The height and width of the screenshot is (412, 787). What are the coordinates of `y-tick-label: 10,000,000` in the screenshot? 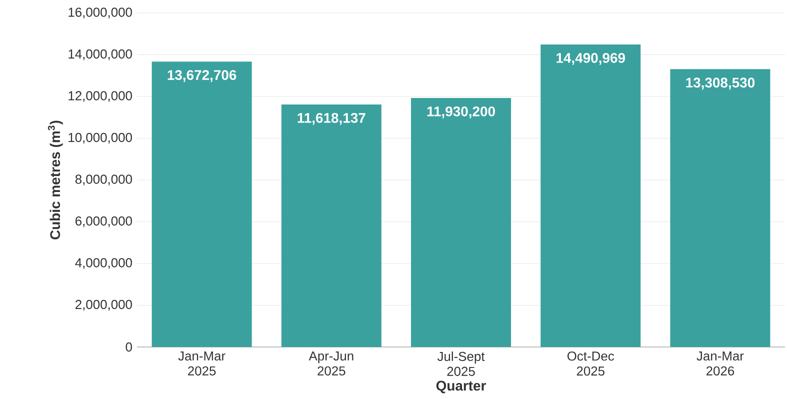 It's located at (100, 138).